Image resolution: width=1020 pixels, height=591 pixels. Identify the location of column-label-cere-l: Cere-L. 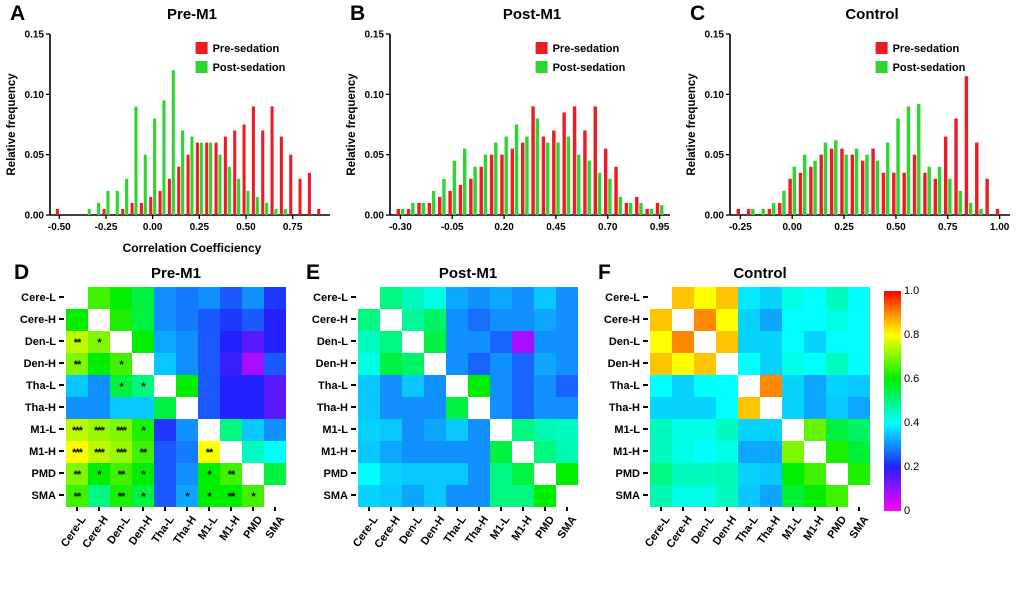
(366, 535).